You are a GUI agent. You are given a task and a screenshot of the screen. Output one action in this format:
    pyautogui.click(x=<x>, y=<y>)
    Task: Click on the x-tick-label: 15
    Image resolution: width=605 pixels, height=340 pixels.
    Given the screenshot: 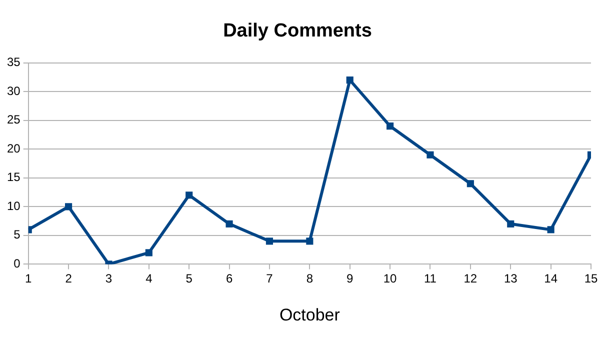 What is the action you would take?
    pyautogui.click(x=591, y=279)
    